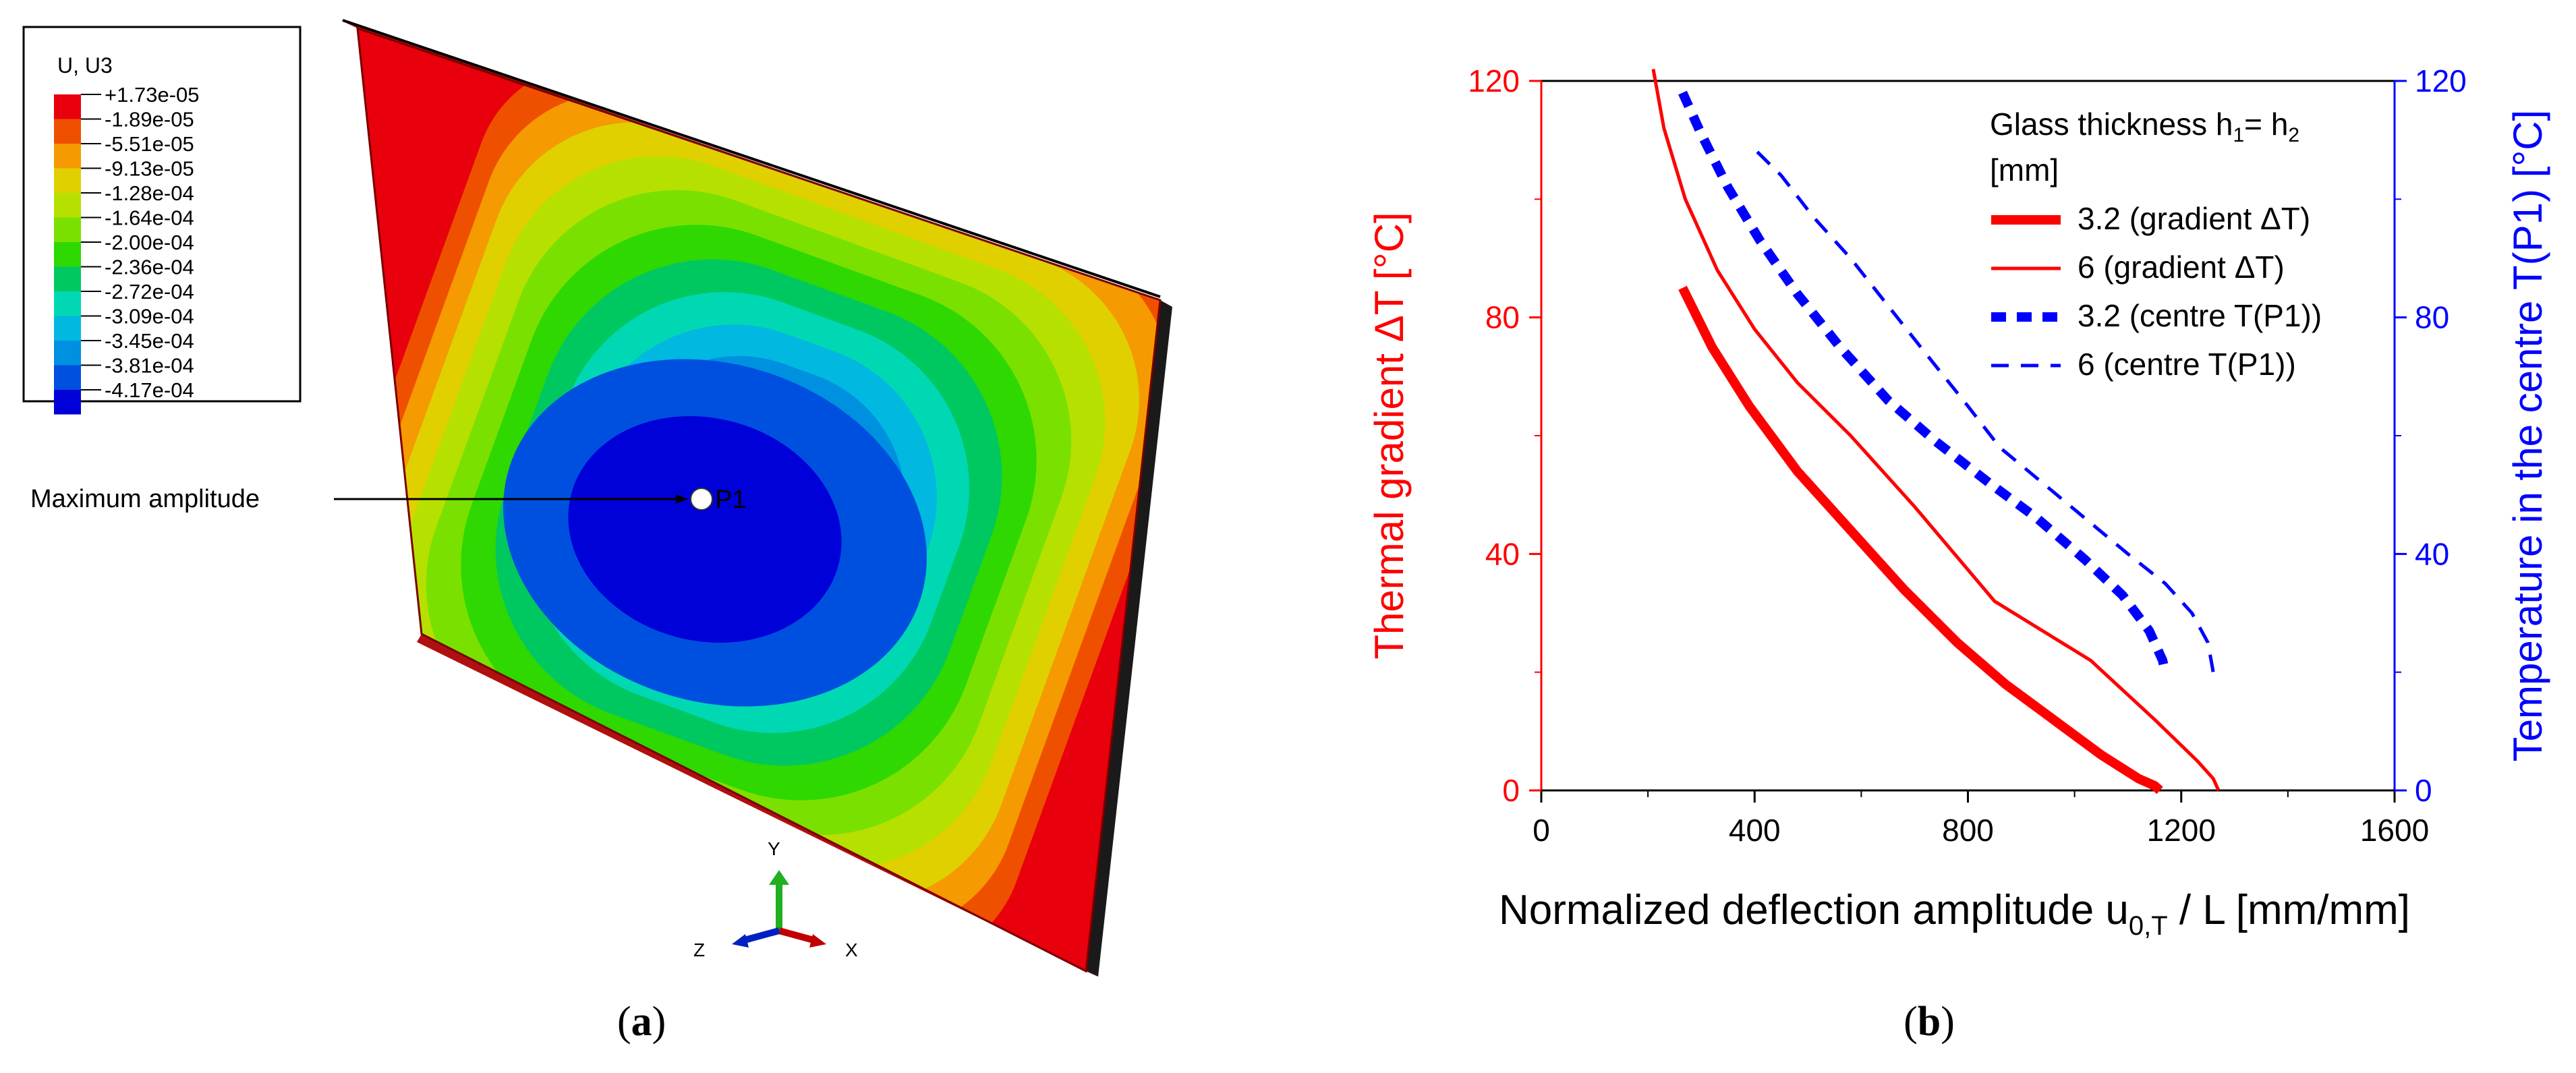  What do you see at coordinates (149, 144) in the screenshot?
I see `legend-value: -5.51e-05` at bounding box center [149, 144].